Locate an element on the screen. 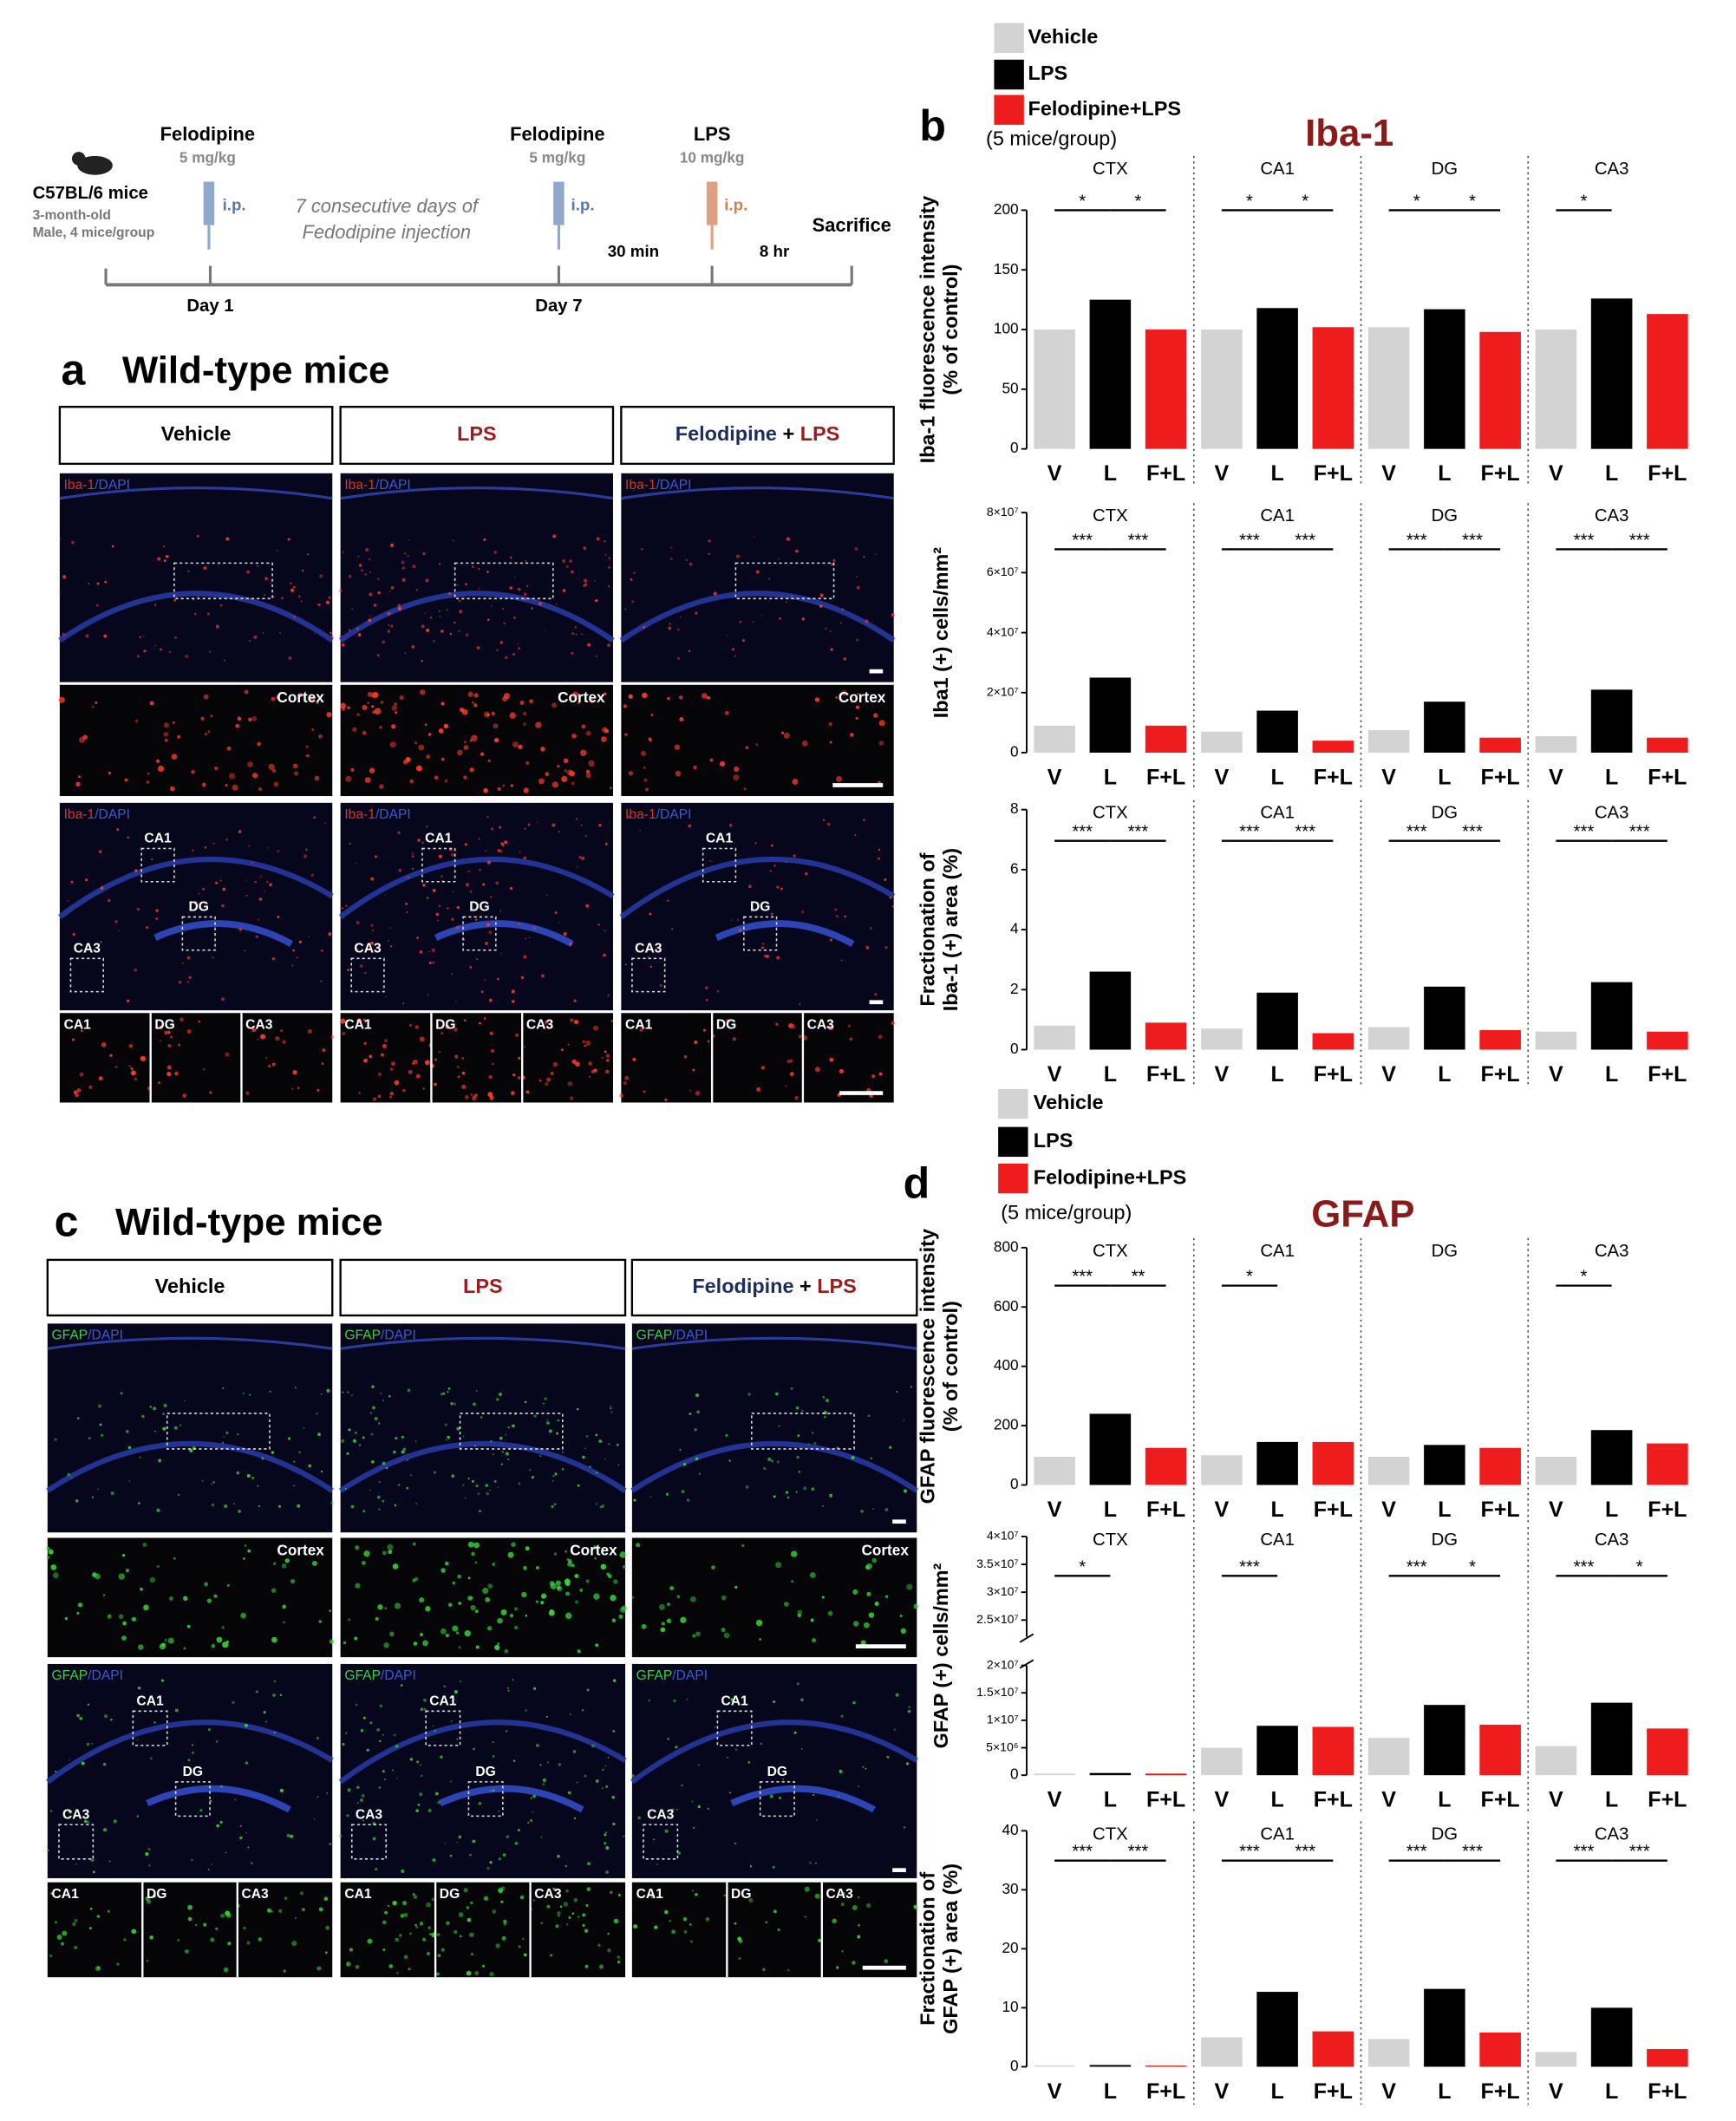 This screenshot has width=1736, height=2121. micrograph is located at coordinates (757, 740).